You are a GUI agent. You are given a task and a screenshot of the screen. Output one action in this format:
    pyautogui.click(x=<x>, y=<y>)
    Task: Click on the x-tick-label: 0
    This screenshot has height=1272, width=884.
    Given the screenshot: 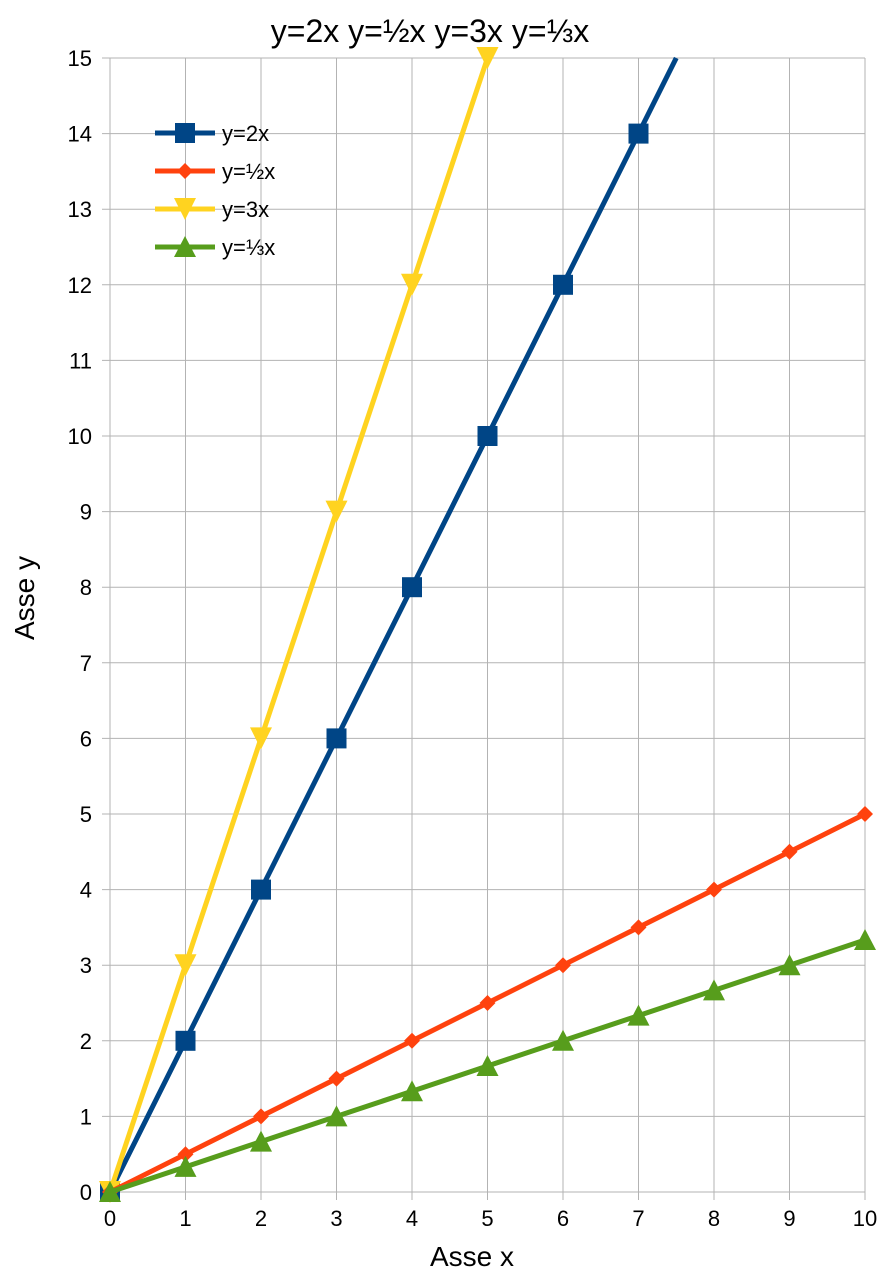 What is the action you would take?
    pyautogui.click(x=110, y=1218)
    